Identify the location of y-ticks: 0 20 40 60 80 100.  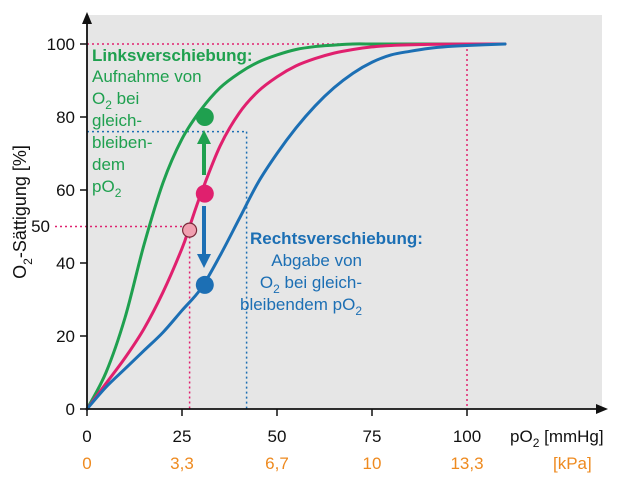
(67, 227).